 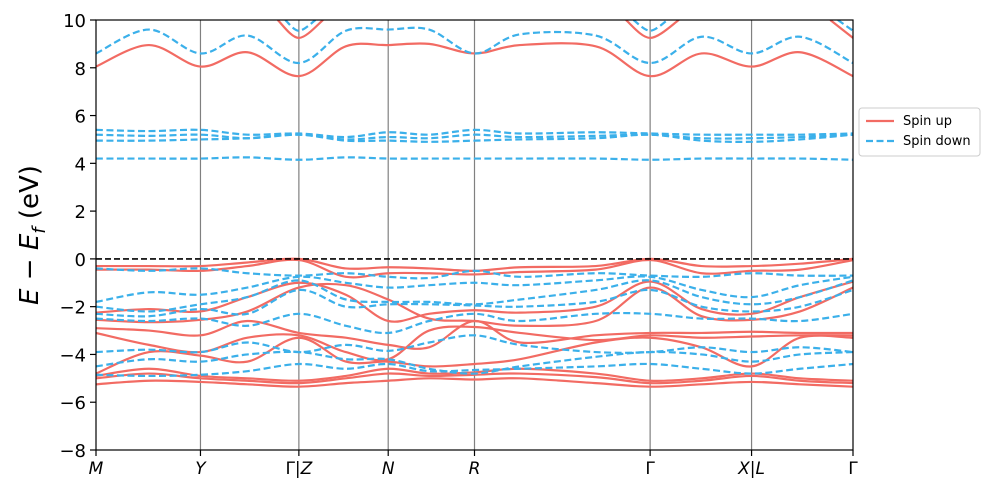 What do you see at coordinates (475, 469) in the screenshot?
I see `x-tick-label: R` at bounding box center [475, 469].